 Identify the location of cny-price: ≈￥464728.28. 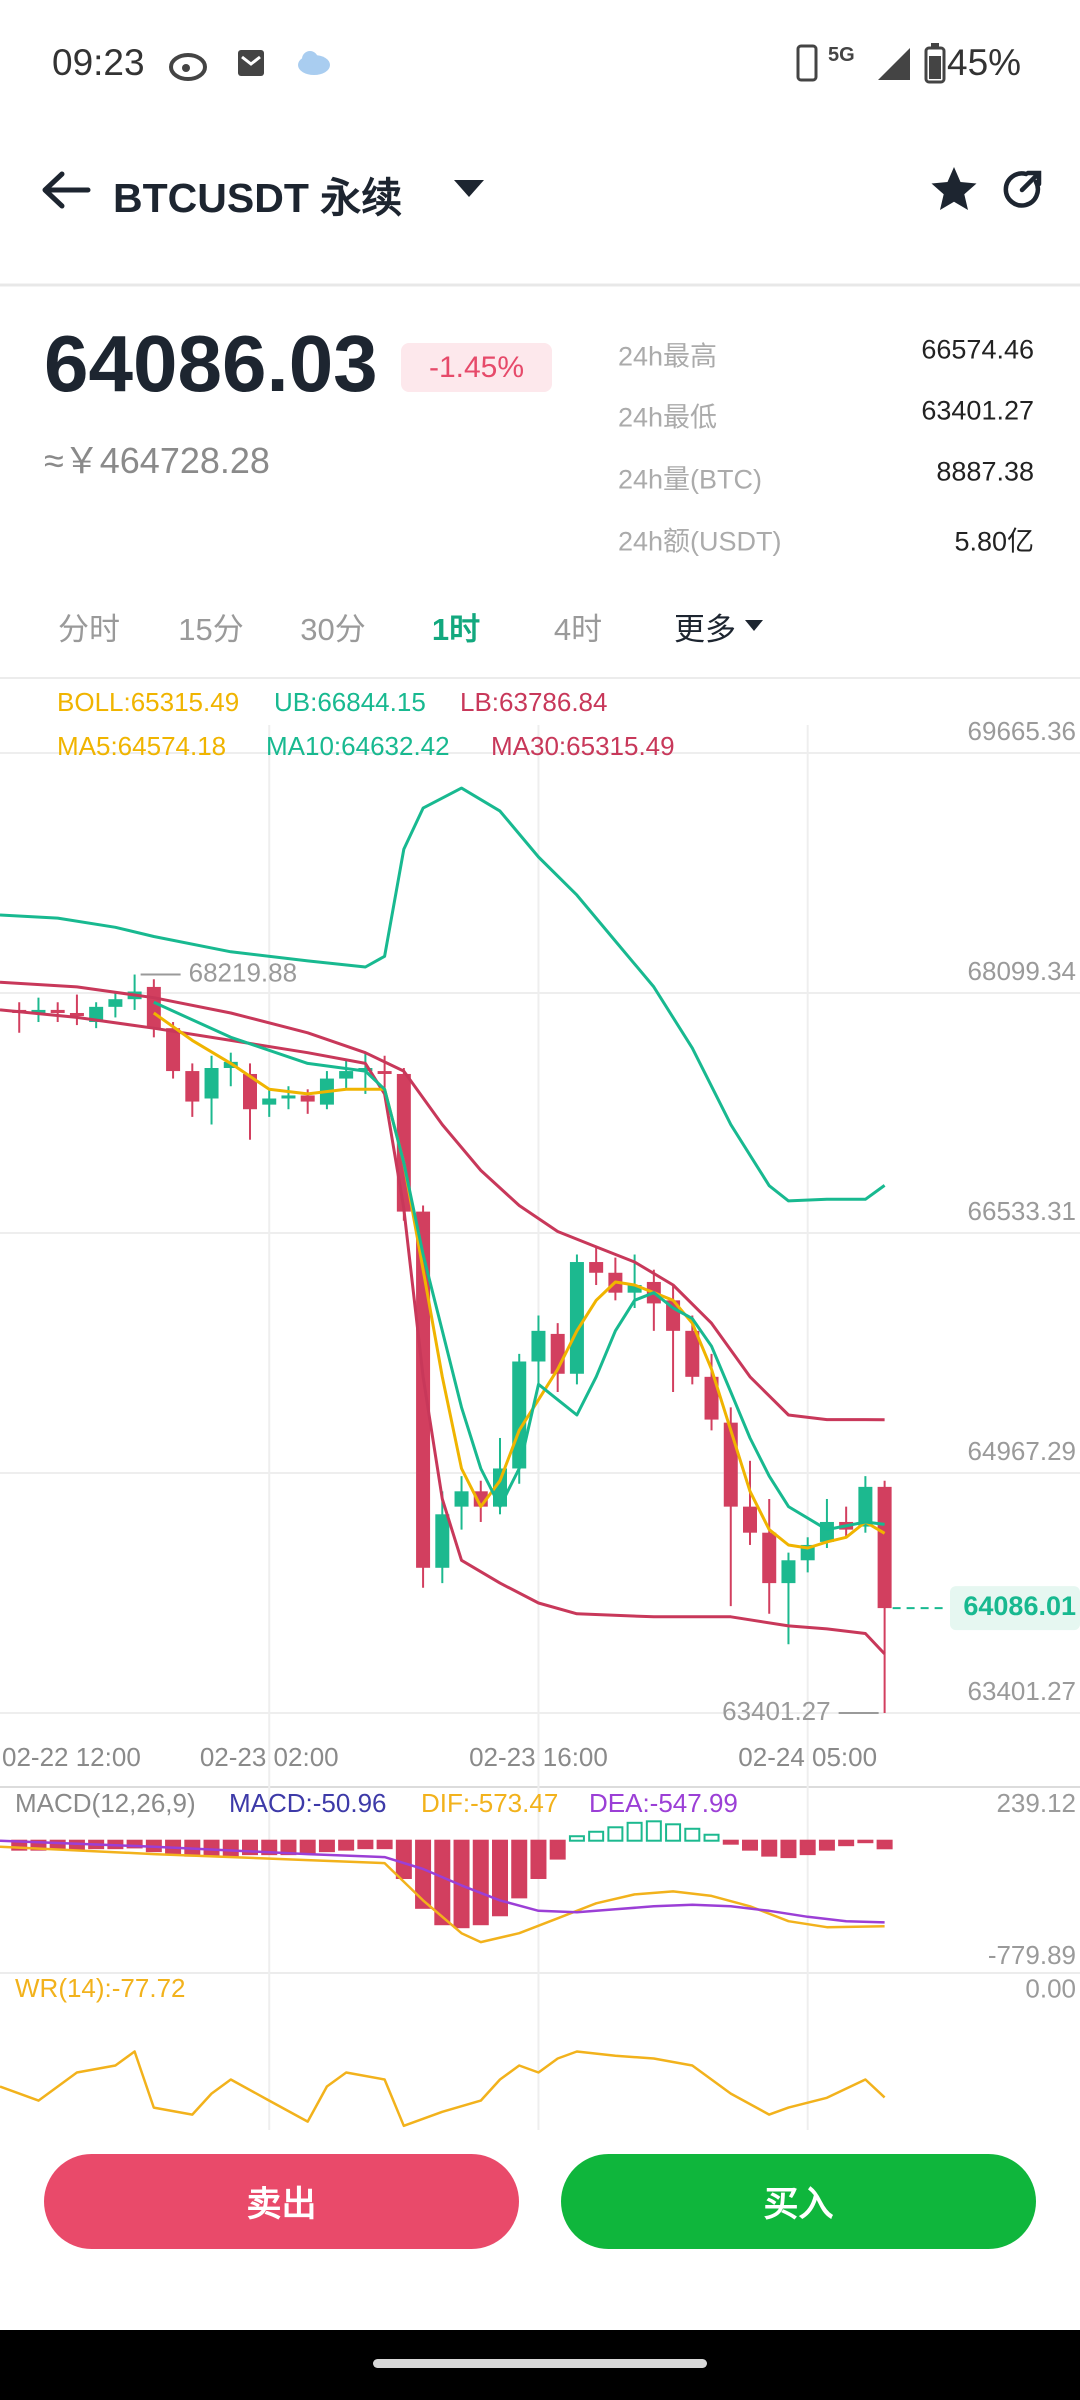
(157, 460).